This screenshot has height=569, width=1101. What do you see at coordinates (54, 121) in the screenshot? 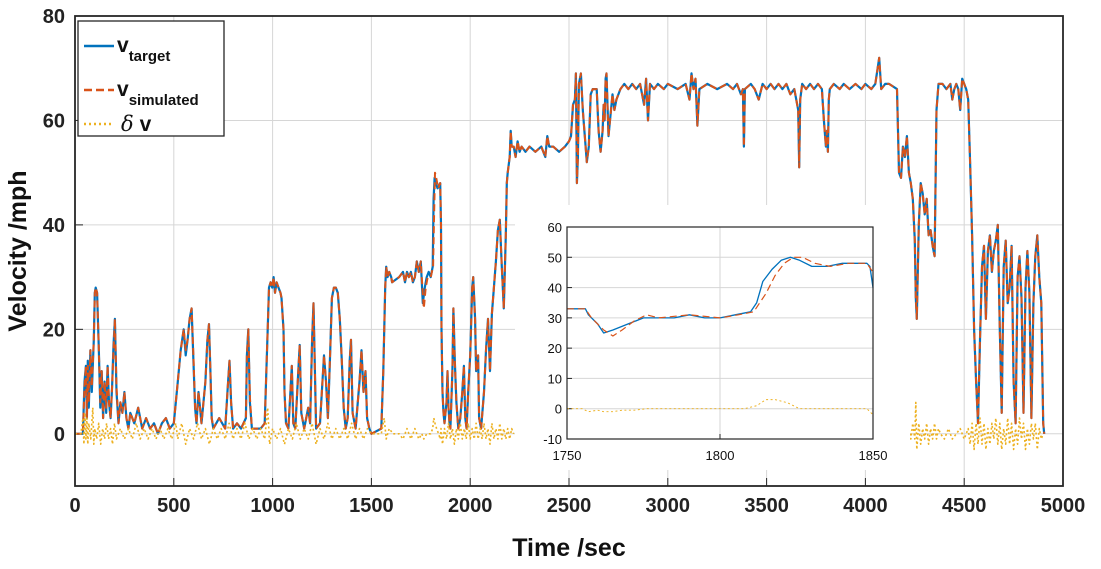
I see `main-ytick-label-3: 60` at bounding box center [54, 121].